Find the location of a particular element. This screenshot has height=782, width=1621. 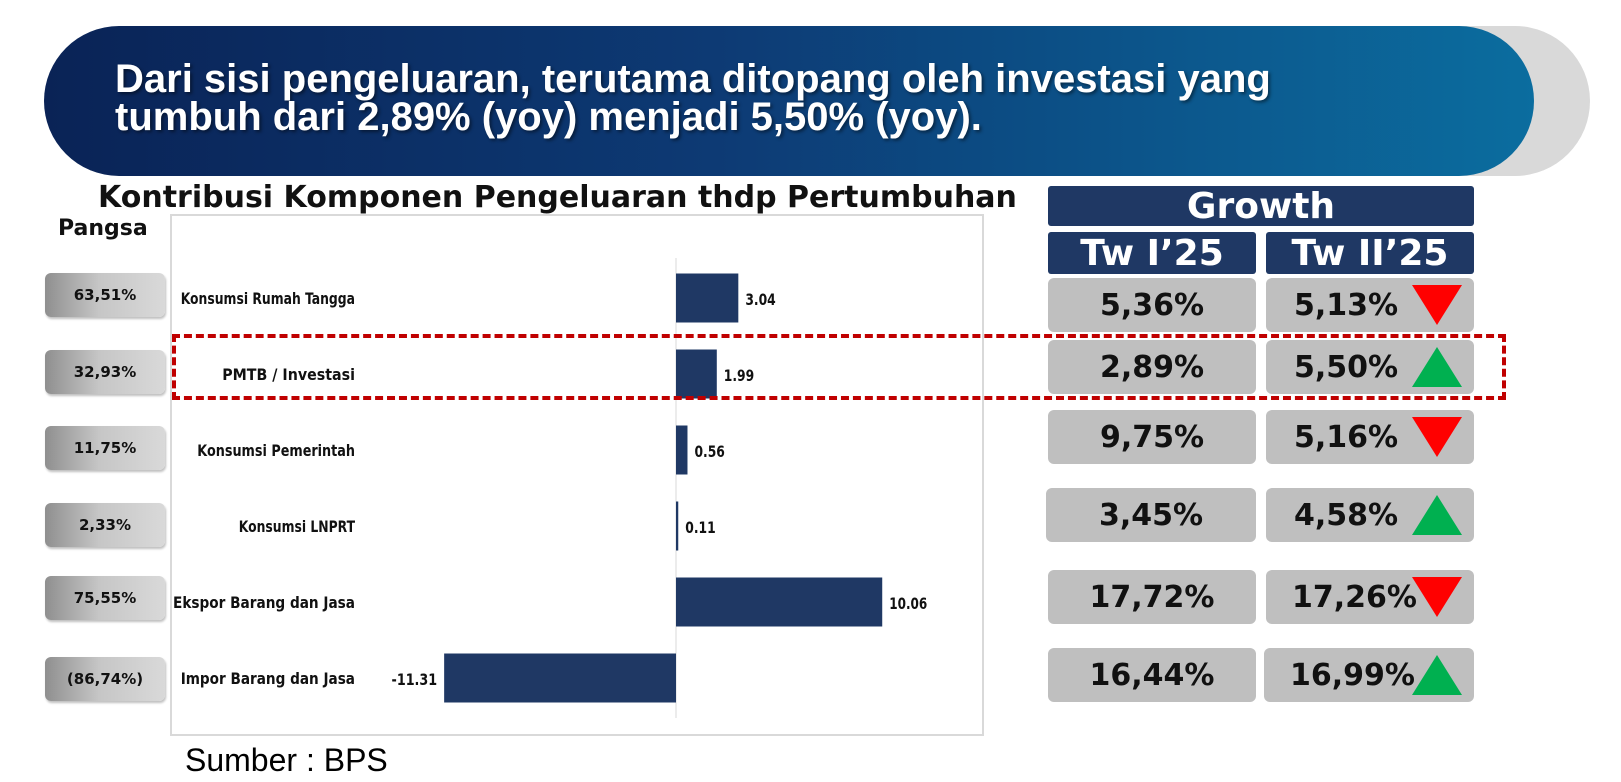

growth-tw2-pemerintah: 5,16% is located at coordinates (1370, 437).